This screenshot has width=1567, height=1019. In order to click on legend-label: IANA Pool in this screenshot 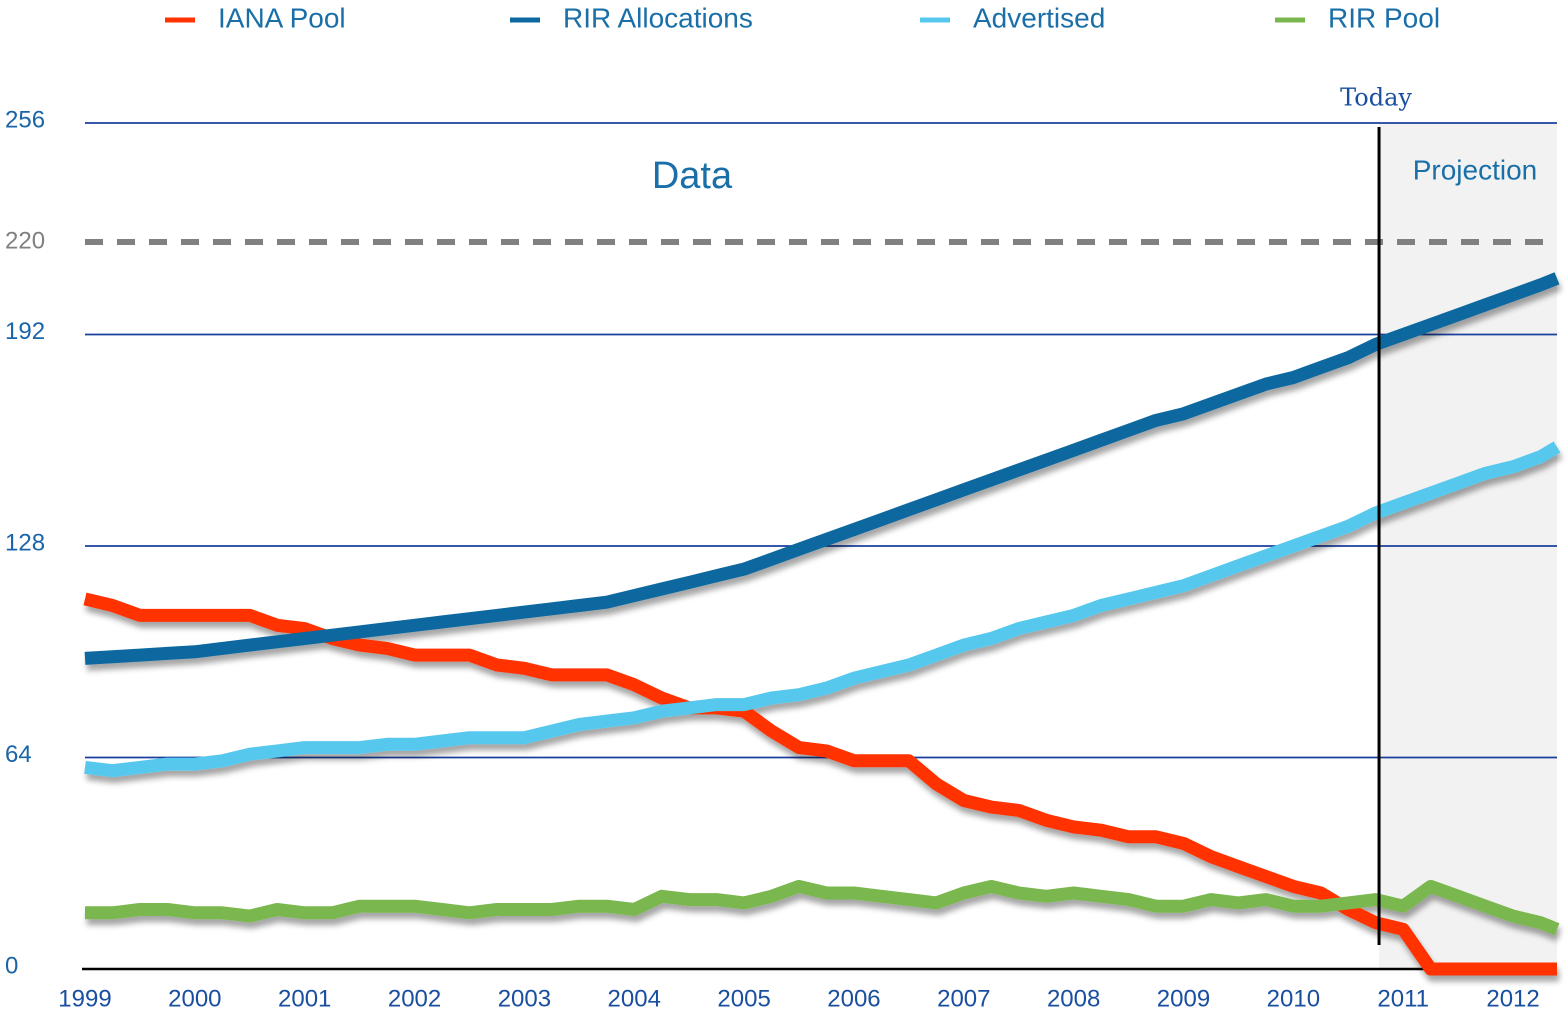, I will do `click(282, 17)`.